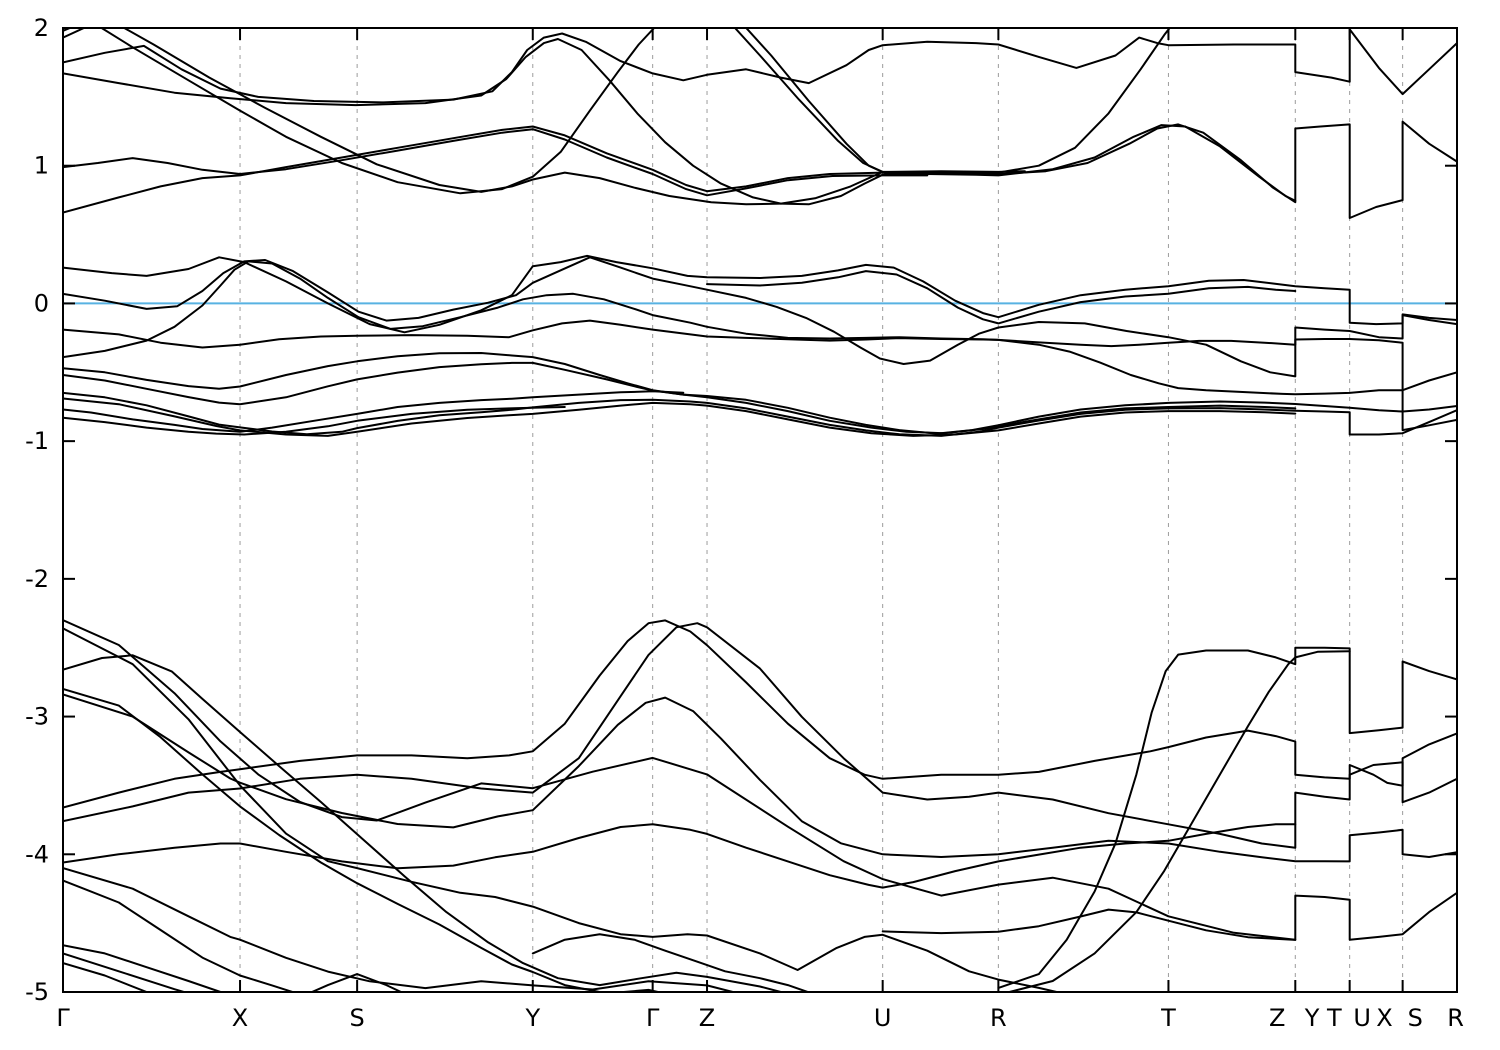 The height and width of the screenshot is (1050, 1500). Describe the element at coordinates (41, 303) in the screenshot. I see `y-tick-label: 0` at that location.